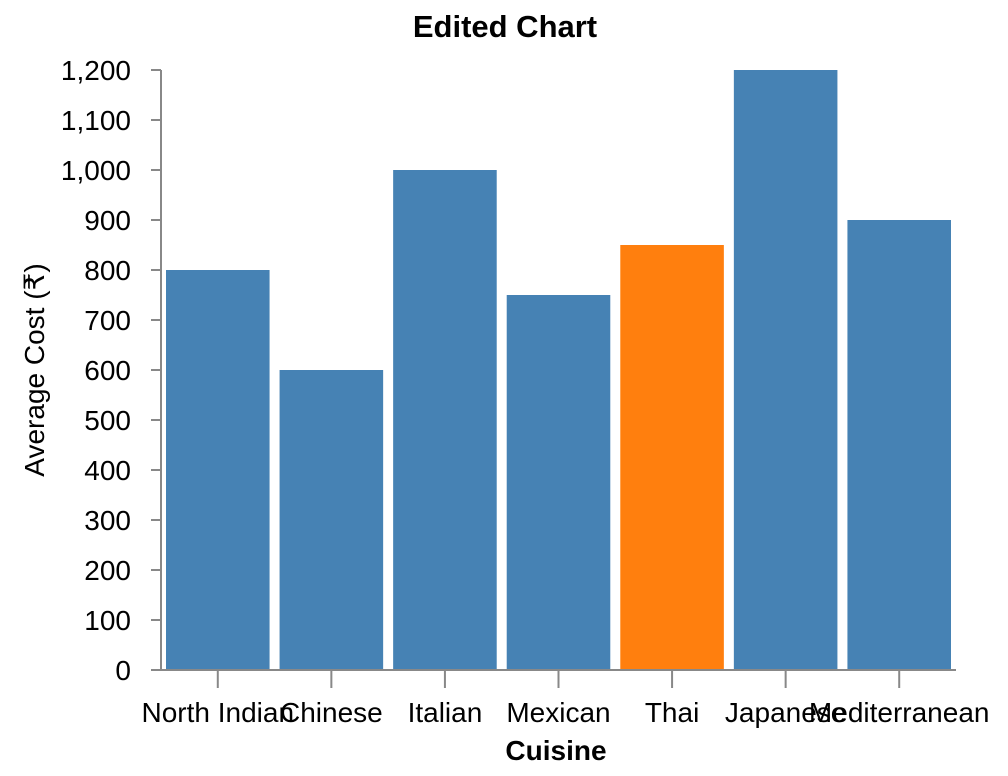 The image size is (1008, 776). What do you see at coordinates (899, 445) in the screenshot?
I see `bar-mediterranean` at bounding box center [899, 445].